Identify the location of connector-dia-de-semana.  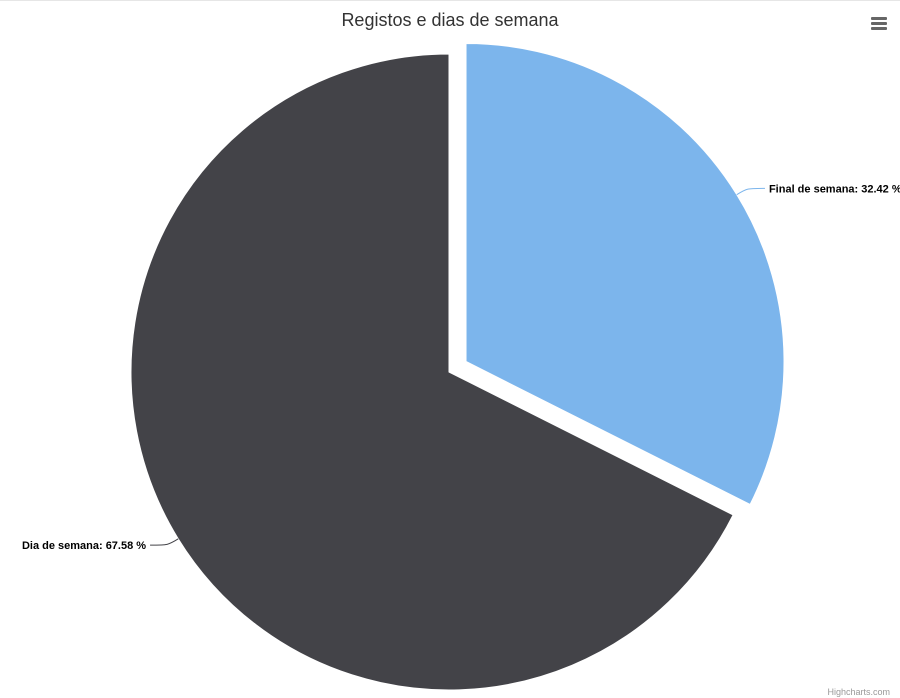
(164, 542).